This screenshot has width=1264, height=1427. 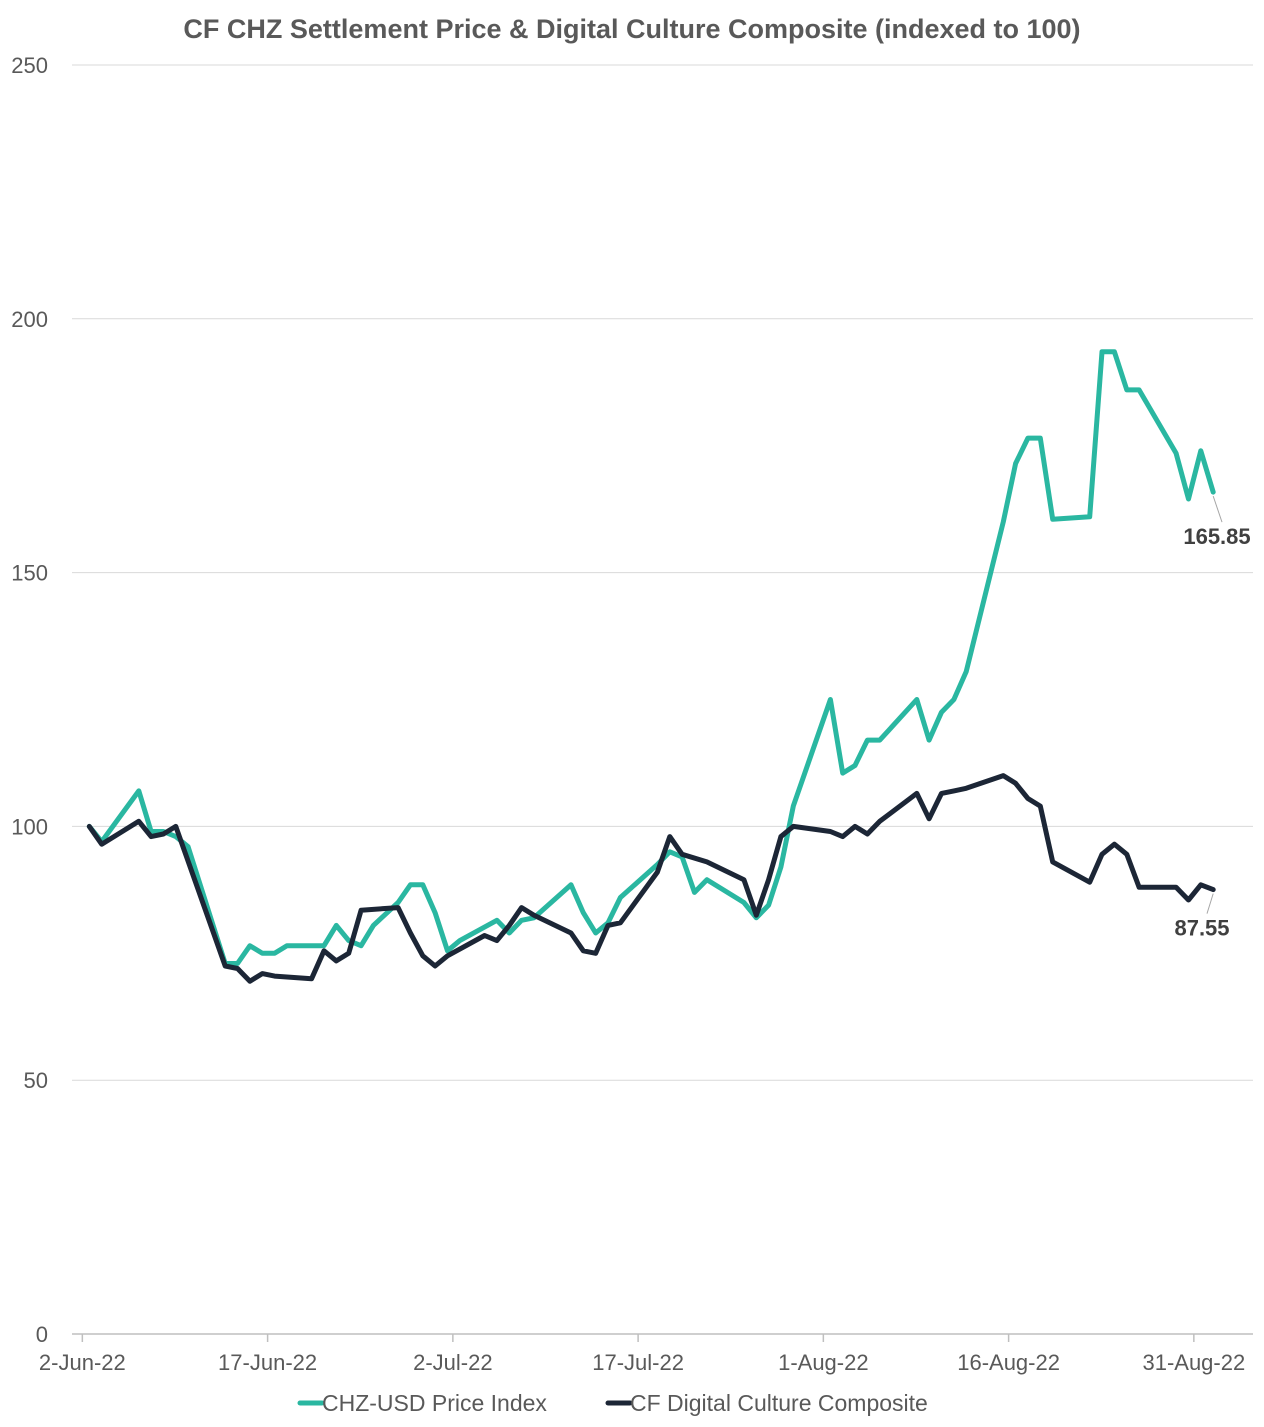 What do you see at coordinates (434, 1403) in the screenshot?
I see `legend-label: CHZ-USD Price Index` at bounding box center [434, 1403].